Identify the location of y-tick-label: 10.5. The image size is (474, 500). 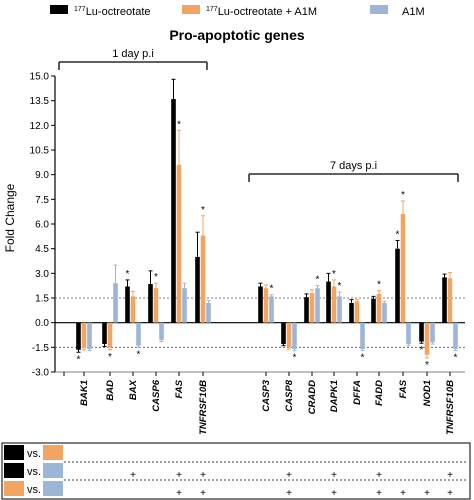
(40, 151).